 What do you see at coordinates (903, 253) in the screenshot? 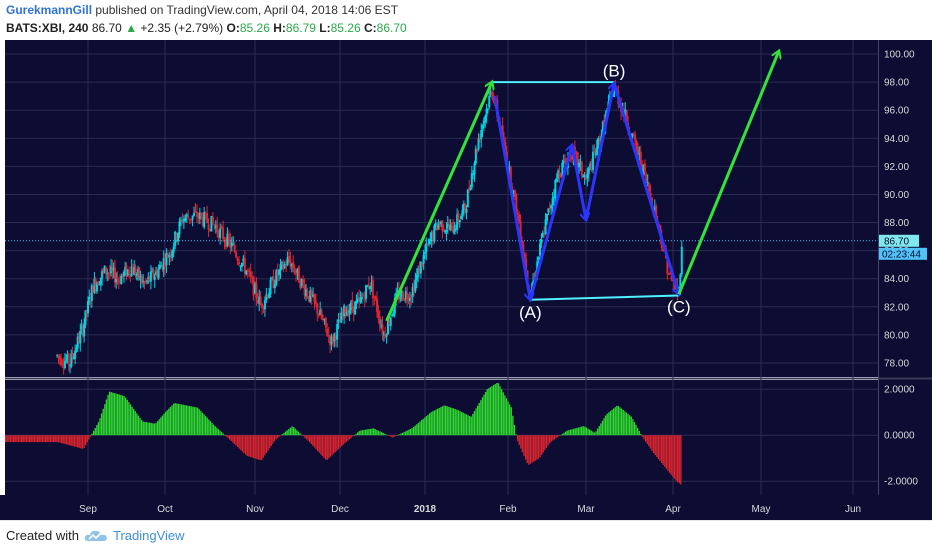
I see `countdown-badge: 02:23:44` at bounding box center [903, 253].